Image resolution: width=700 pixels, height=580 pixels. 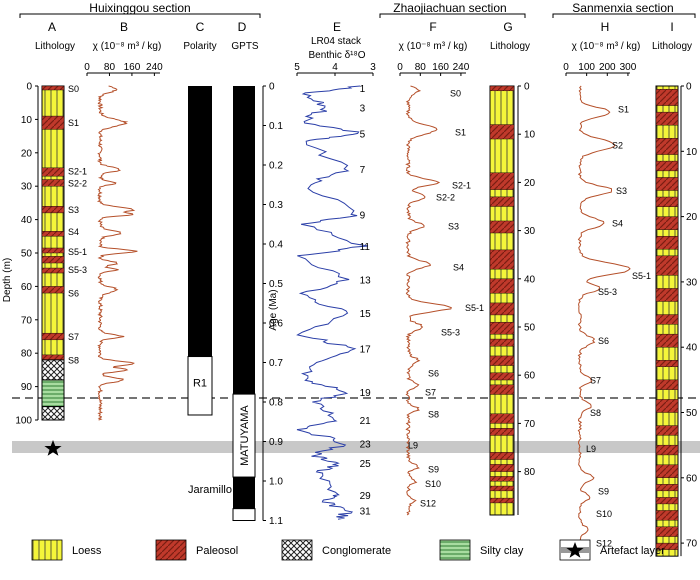 What do you see at coordinates (77, 270) in the screenshot?
I see `paleosol-label: S5-3` at bounding box center [77, 270].